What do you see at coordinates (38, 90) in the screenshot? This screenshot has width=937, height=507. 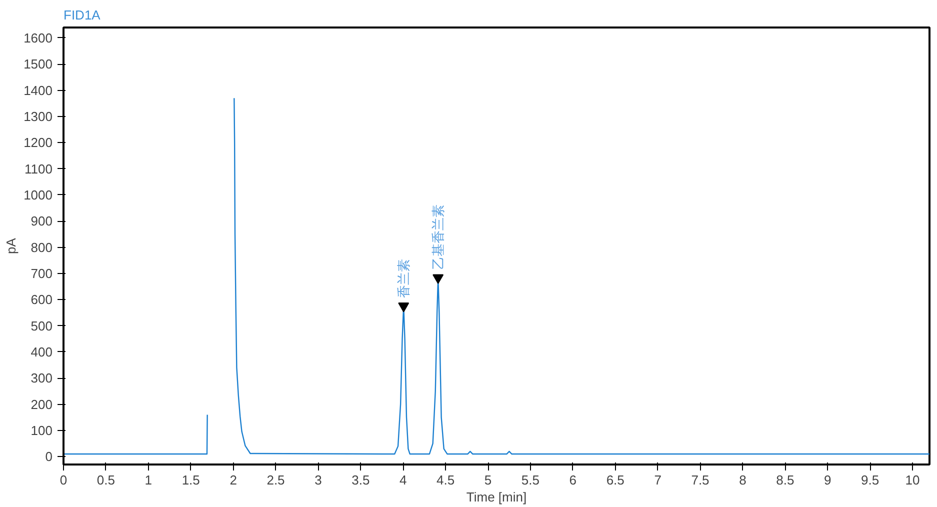 I see `y-tick-label: 1400` at bounding box center [38, 90].